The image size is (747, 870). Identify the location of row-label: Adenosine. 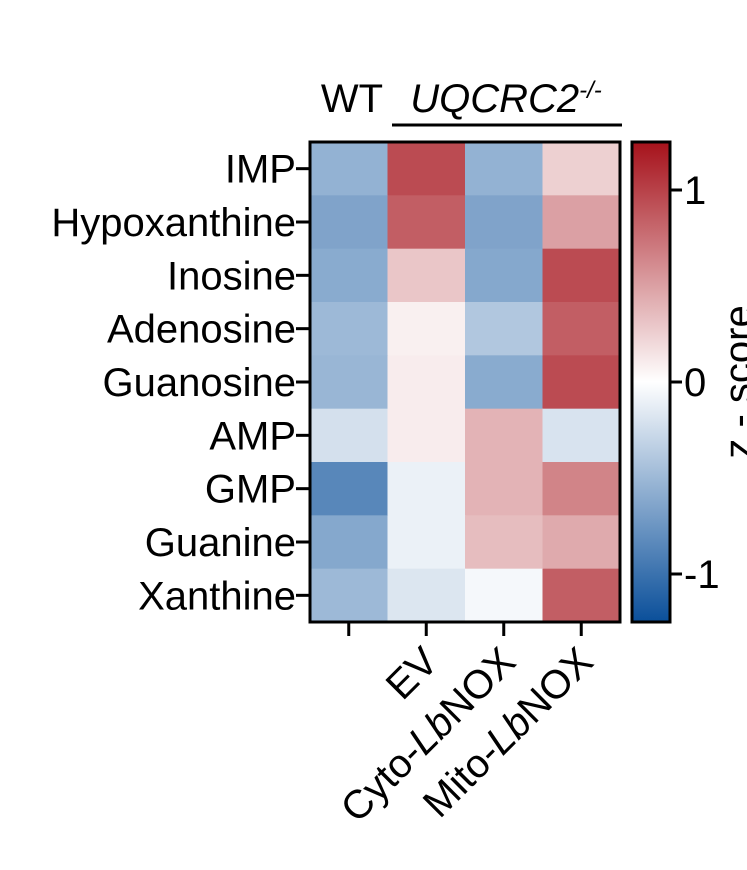
(201, 330).